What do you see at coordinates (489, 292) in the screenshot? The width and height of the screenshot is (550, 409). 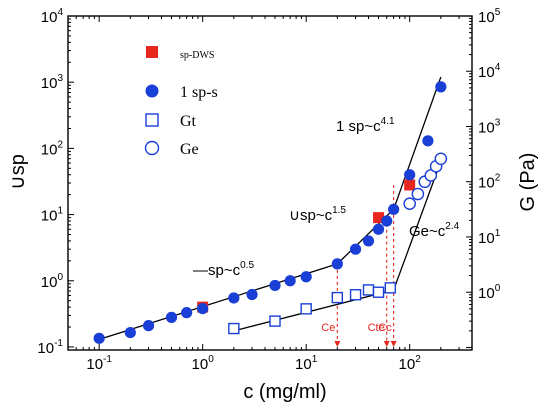 I see `y-right-tick-label: 10⁰` at bounding box center [489, 292].